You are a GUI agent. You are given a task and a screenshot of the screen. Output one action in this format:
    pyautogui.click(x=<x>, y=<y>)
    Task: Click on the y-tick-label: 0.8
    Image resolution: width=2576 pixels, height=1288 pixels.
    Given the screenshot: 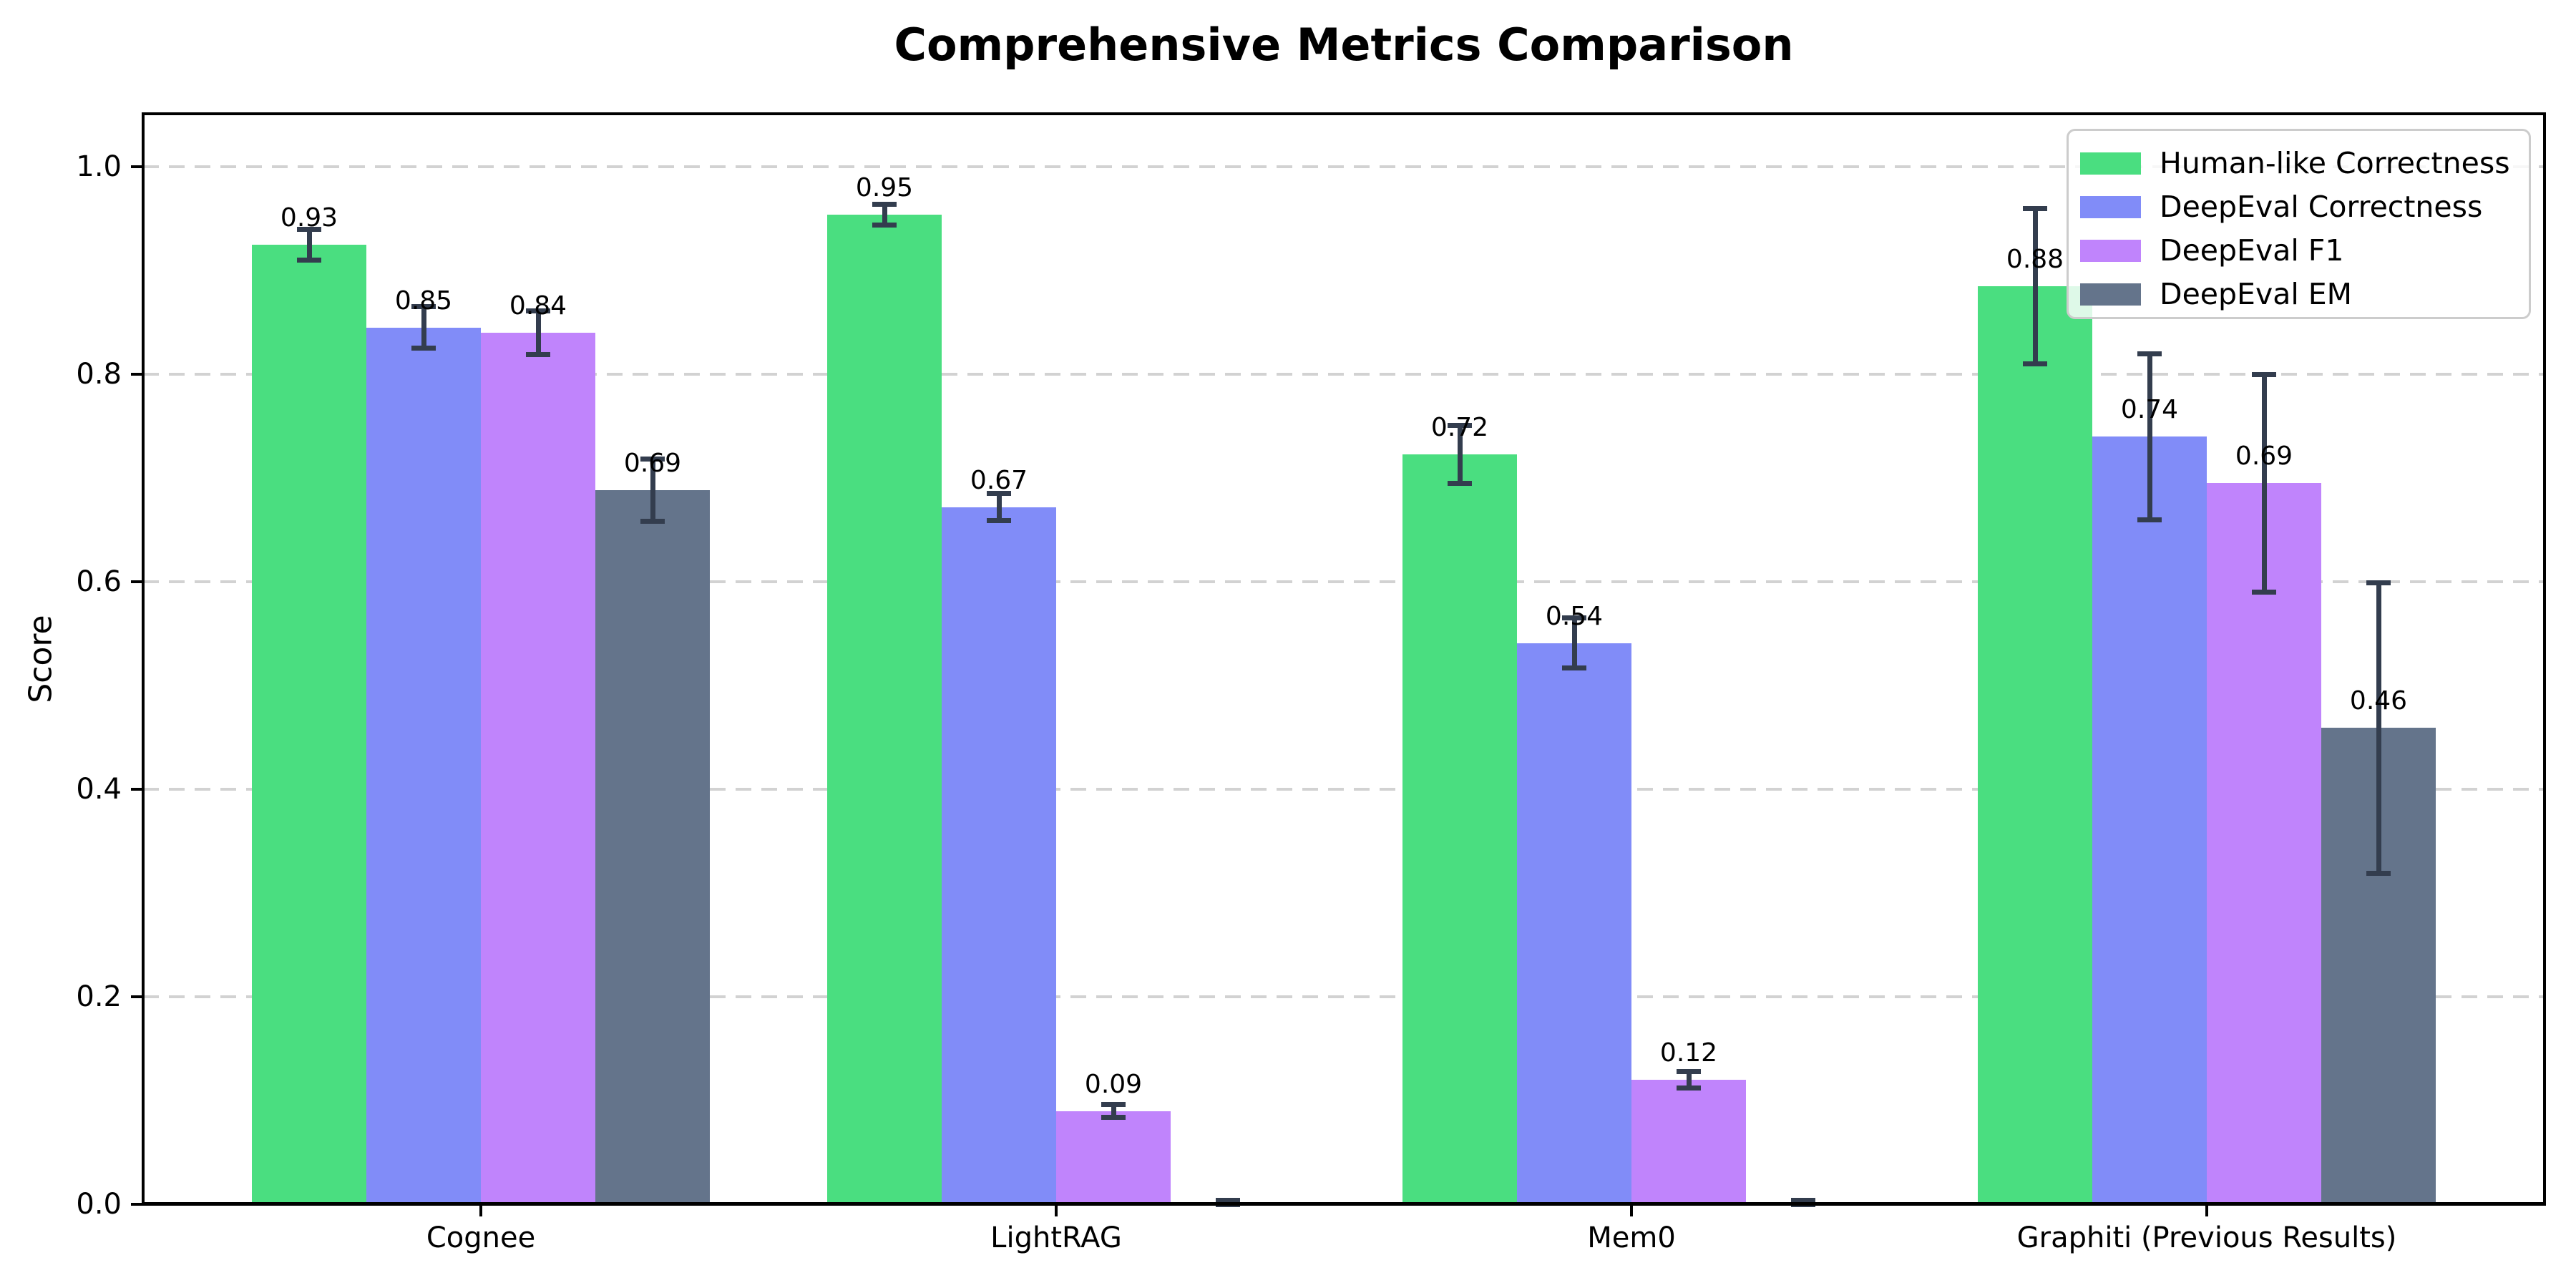 What is the action you would take?
    pyautogui.click(x=99, y=374)
    